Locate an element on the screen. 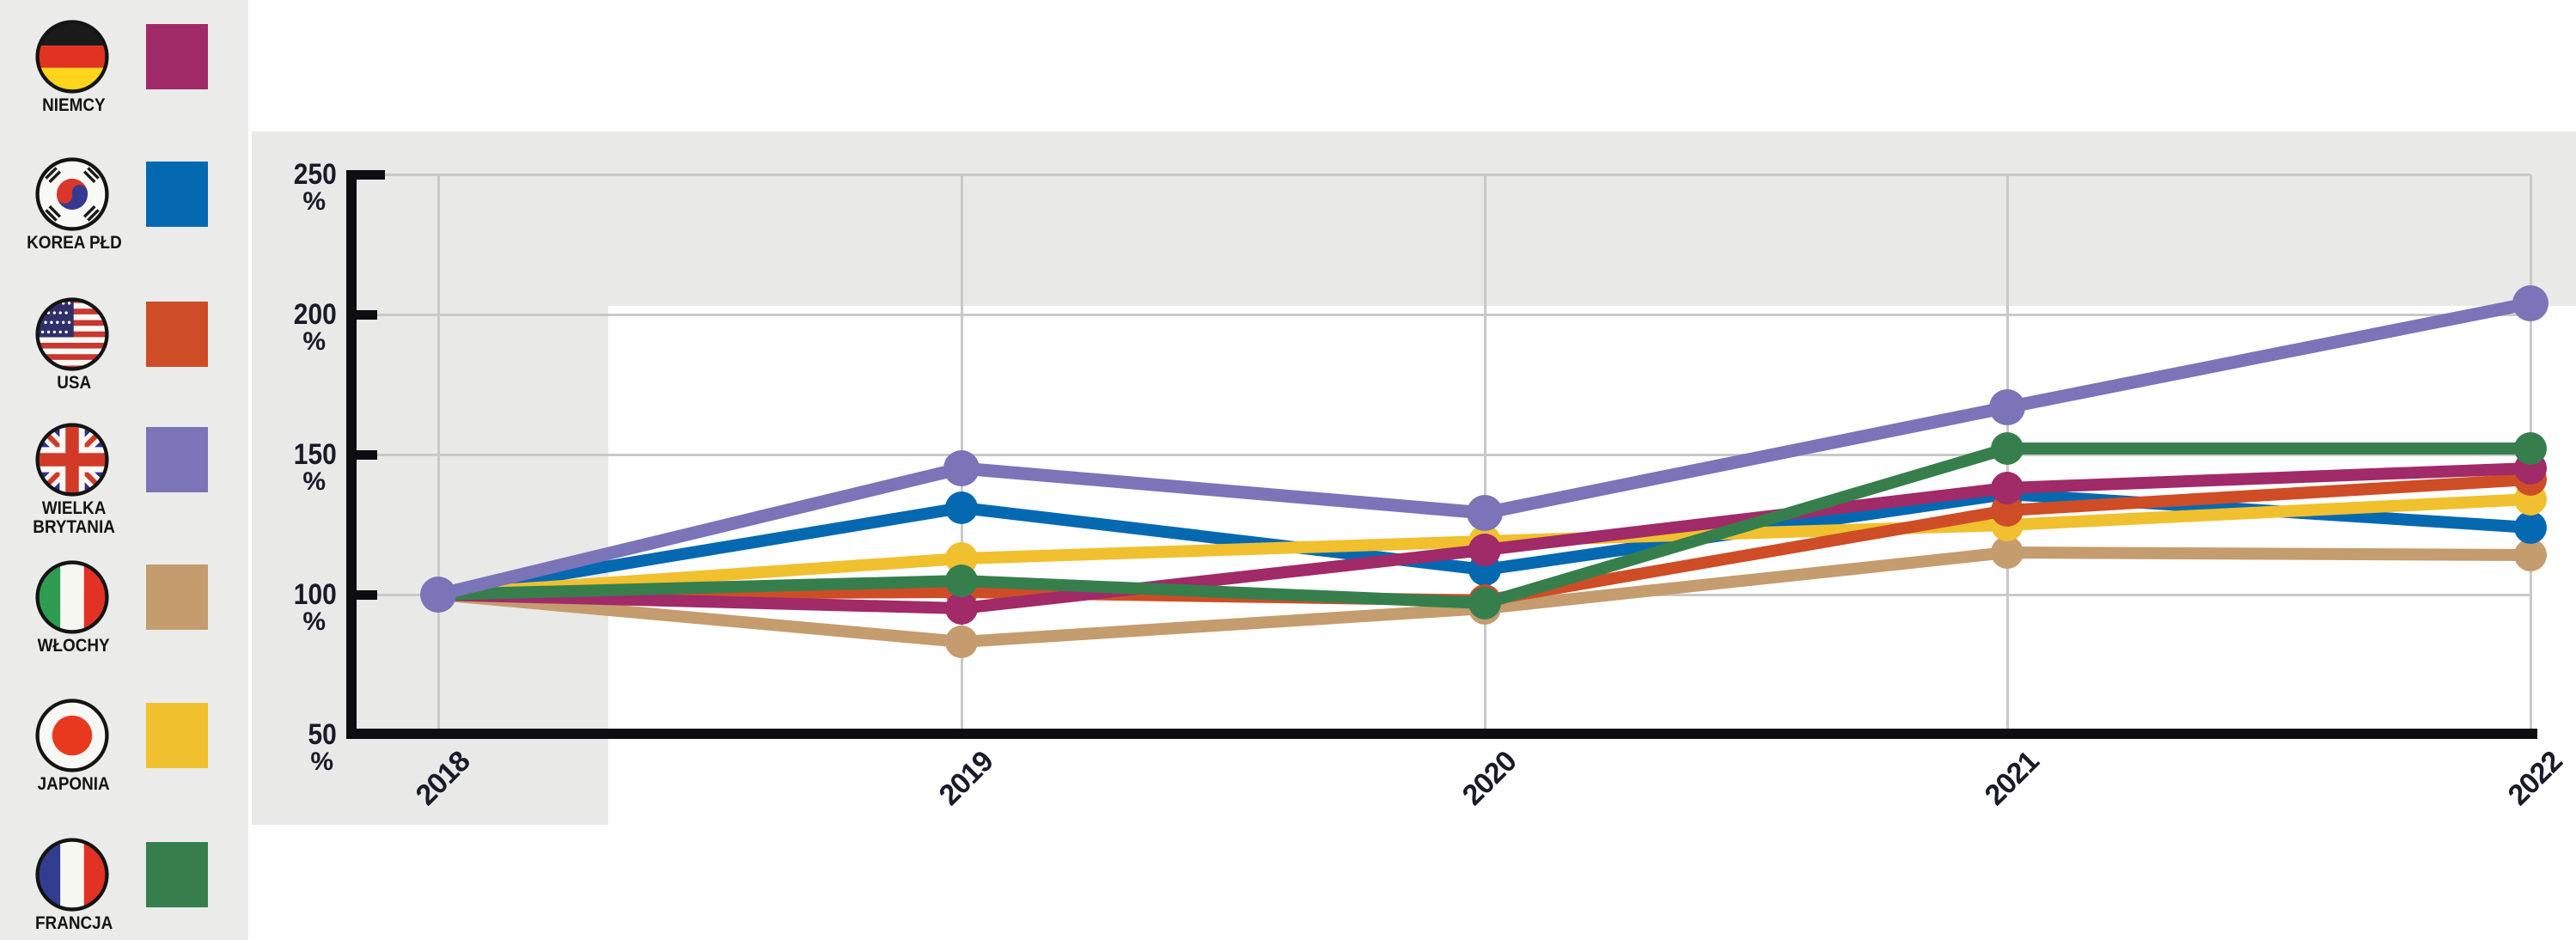 Image resolution: width=2576 pixels, height=940 pixels. x-axis is located at coordinates (1441, 734).